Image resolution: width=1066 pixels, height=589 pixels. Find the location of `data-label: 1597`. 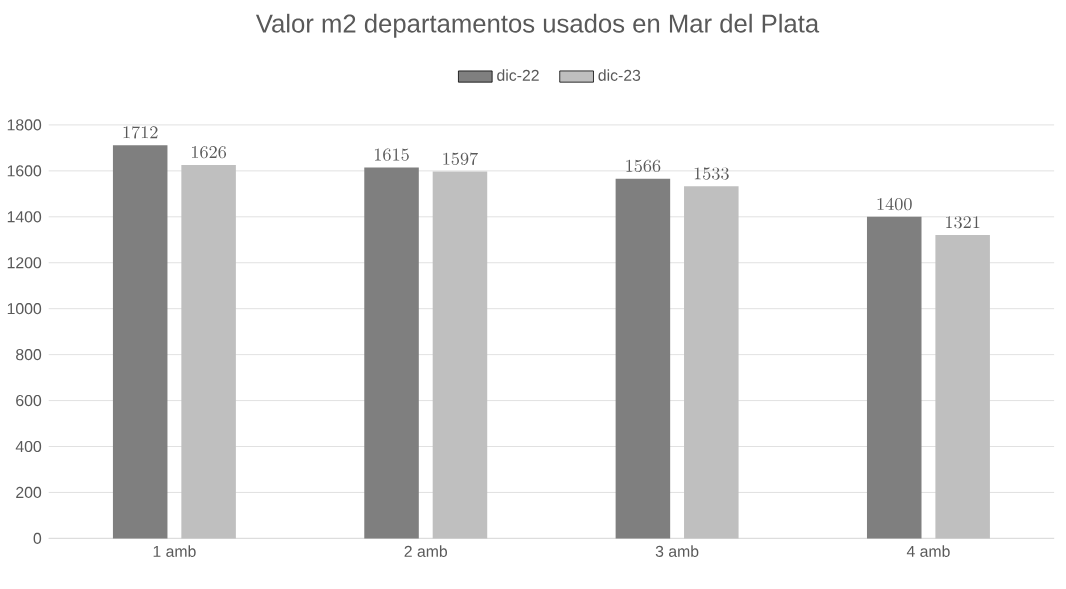

data-label: 1597 is located at coordinates (460, 158).